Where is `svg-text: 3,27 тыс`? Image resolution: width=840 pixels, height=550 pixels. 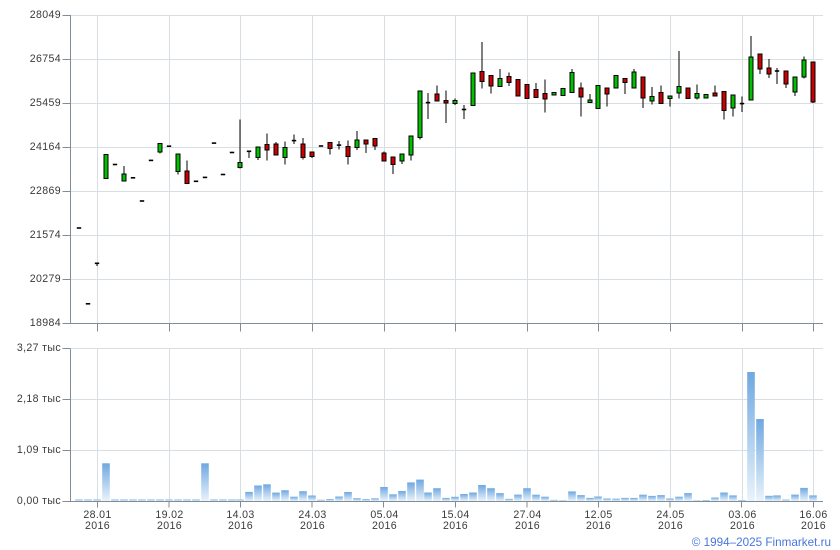
svg-text: 3,27 тыс is located at coordinates (39, 348).